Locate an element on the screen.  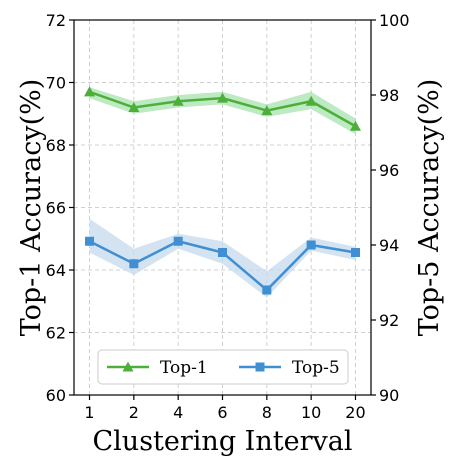
y-right-tick-label: 90 is located at coordinates (389, 395).